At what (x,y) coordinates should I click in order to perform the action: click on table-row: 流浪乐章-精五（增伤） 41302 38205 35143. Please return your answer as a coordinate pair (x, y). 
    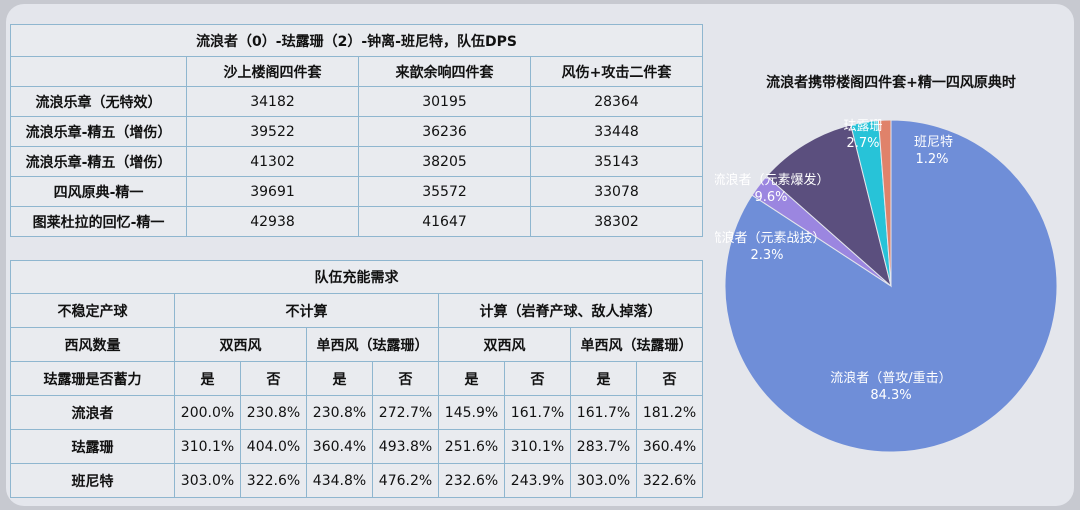
    Looking at the image, I should click on (357, 161).